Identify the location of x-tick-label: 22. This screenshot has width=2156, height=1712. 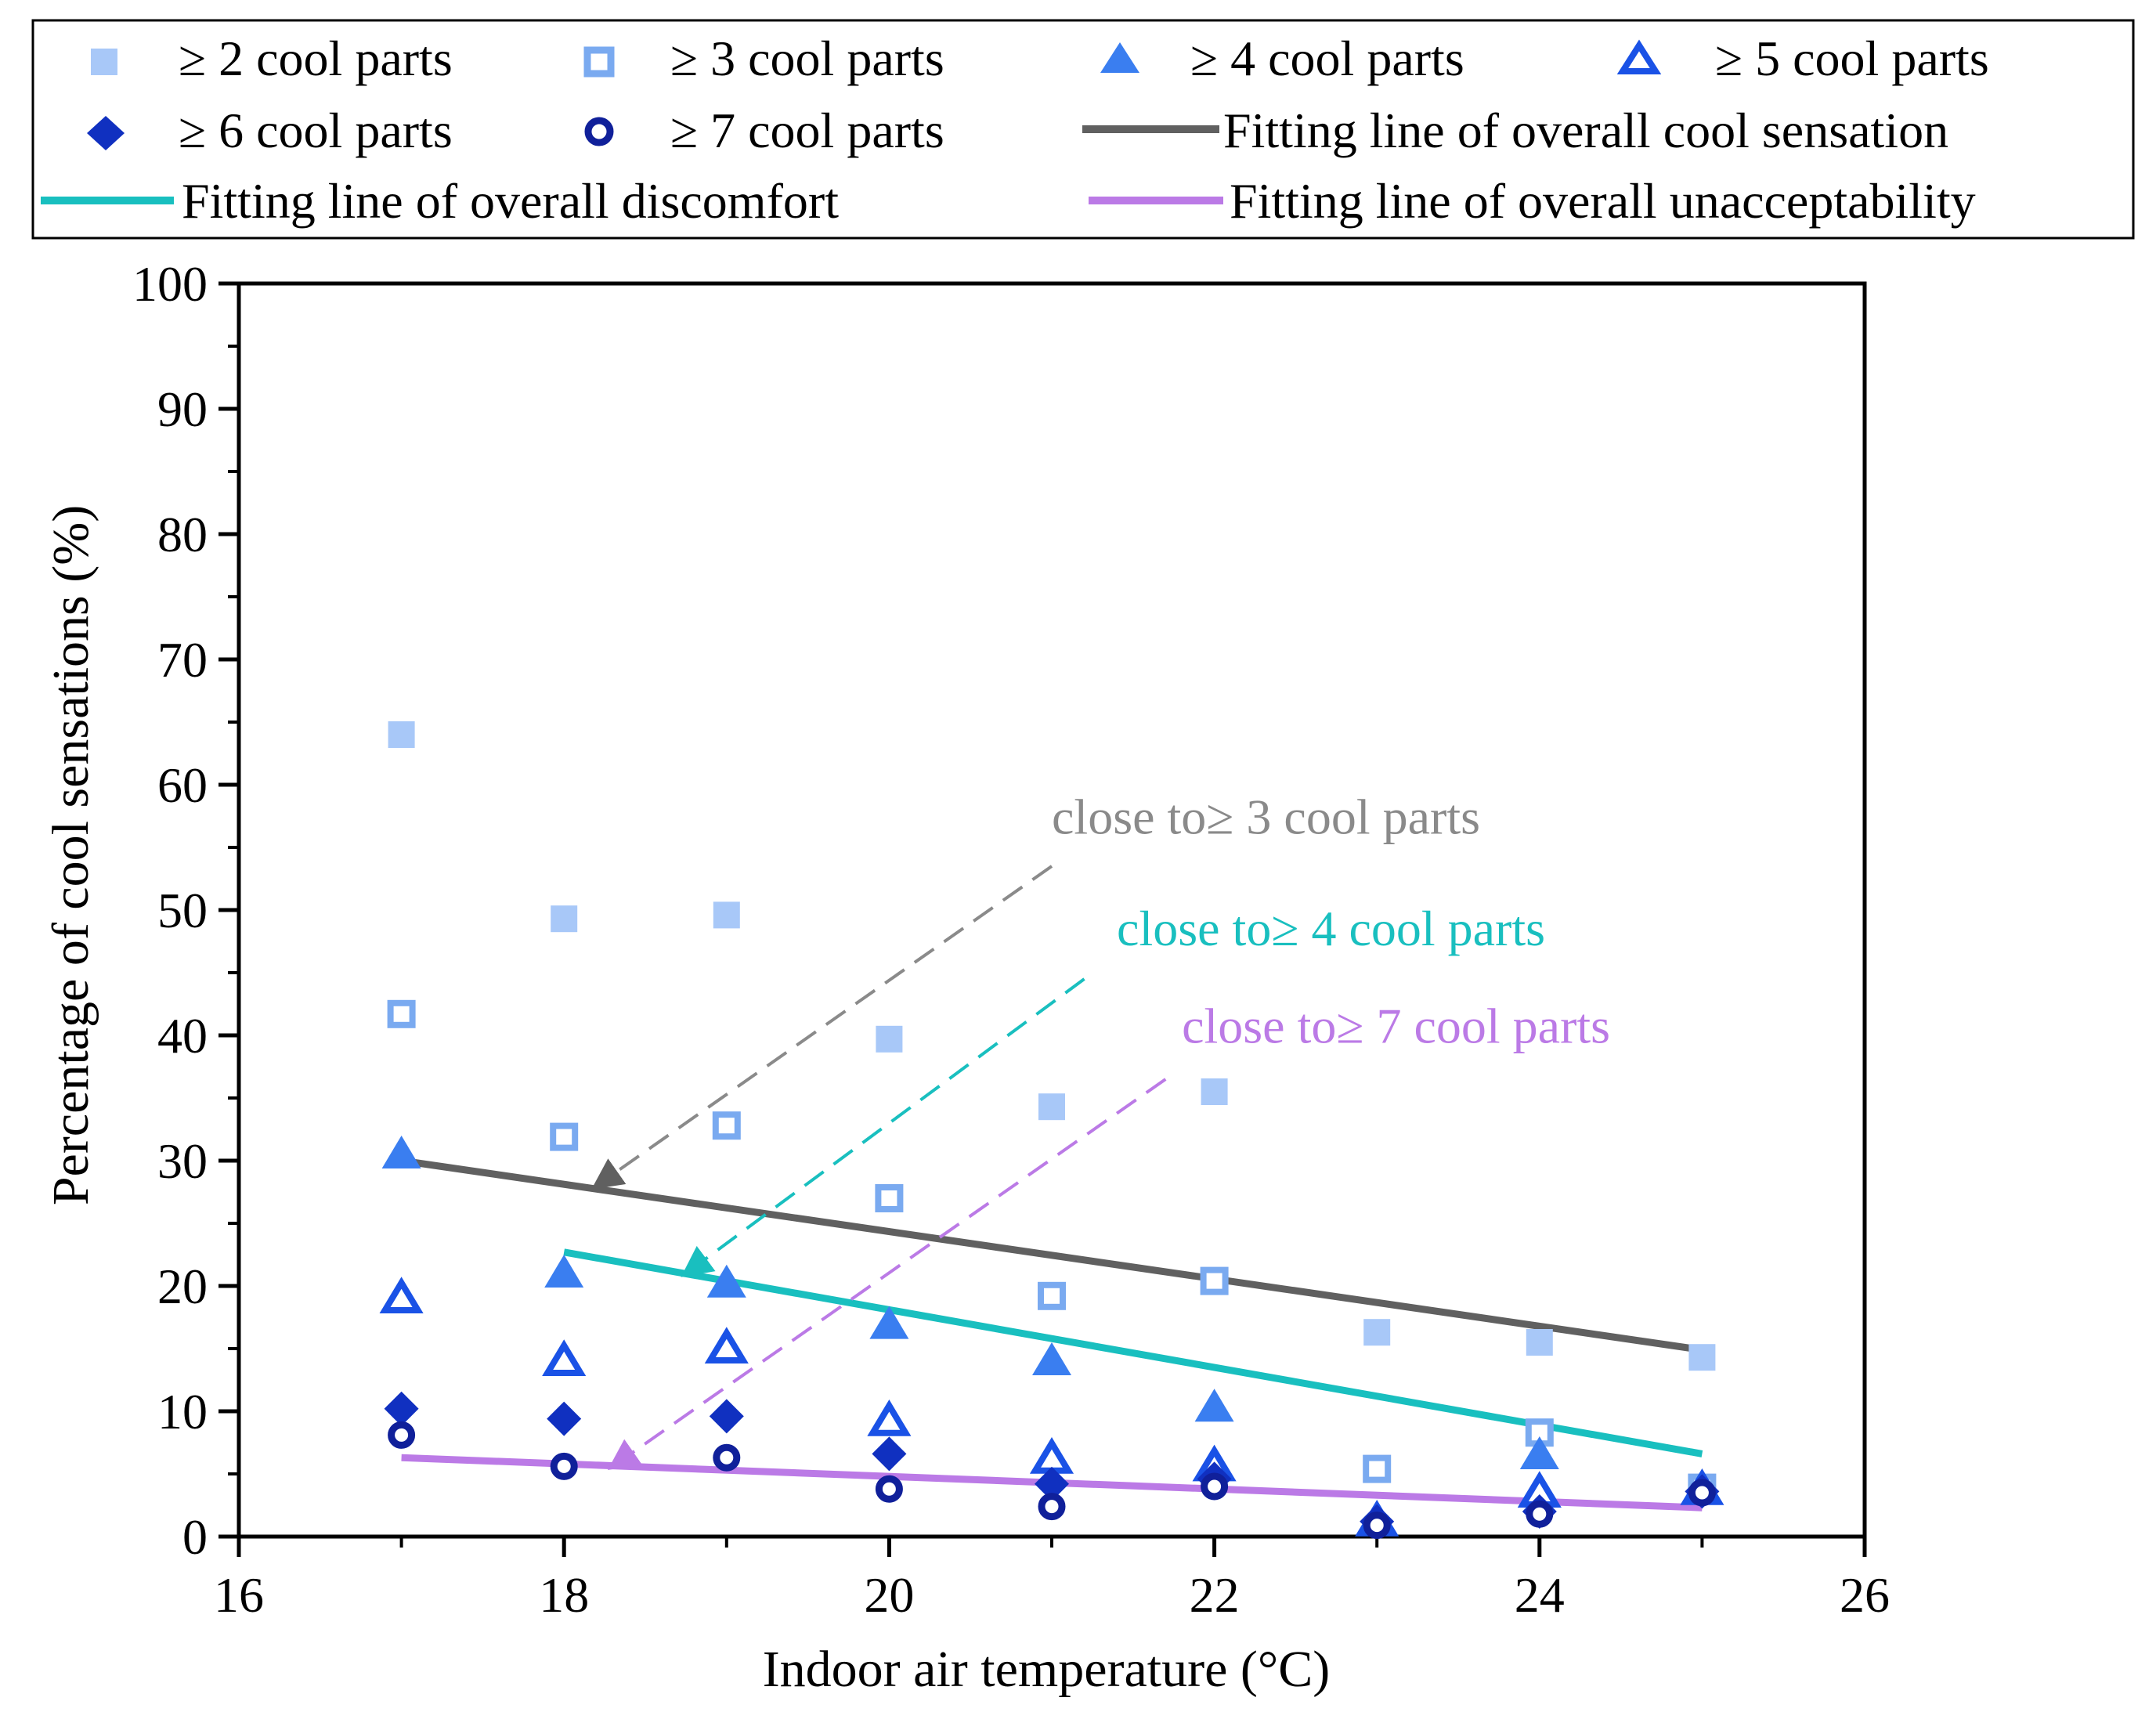
(1215, 1595).